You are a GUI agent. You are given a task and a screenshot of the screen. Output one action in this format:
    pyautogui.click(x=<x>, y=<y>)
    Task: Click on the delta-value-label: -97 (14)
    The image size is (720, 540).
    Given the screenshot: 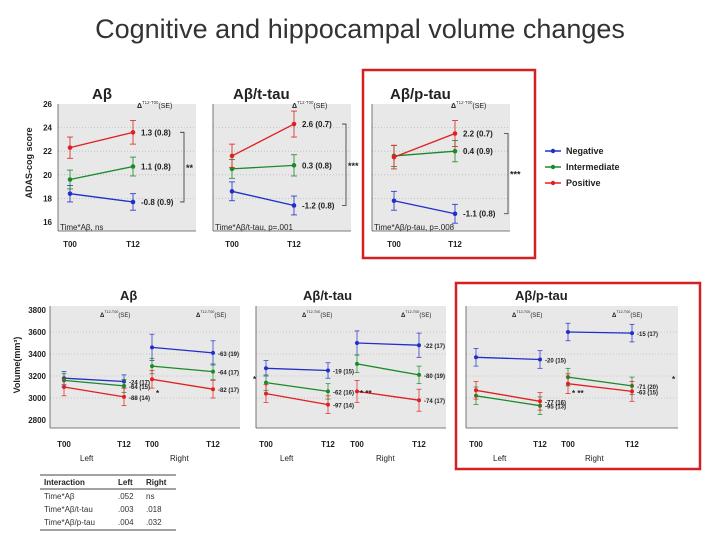 What is the action you would take?
    pyautogui.click(x=343, y=407)
    